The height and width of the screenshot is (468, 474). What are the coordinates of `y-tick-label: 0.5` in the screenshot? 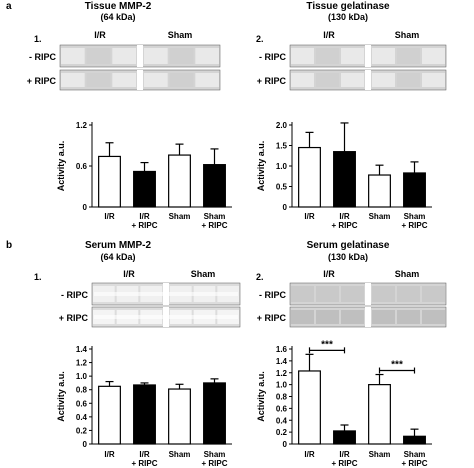 It's located at (282, 187).